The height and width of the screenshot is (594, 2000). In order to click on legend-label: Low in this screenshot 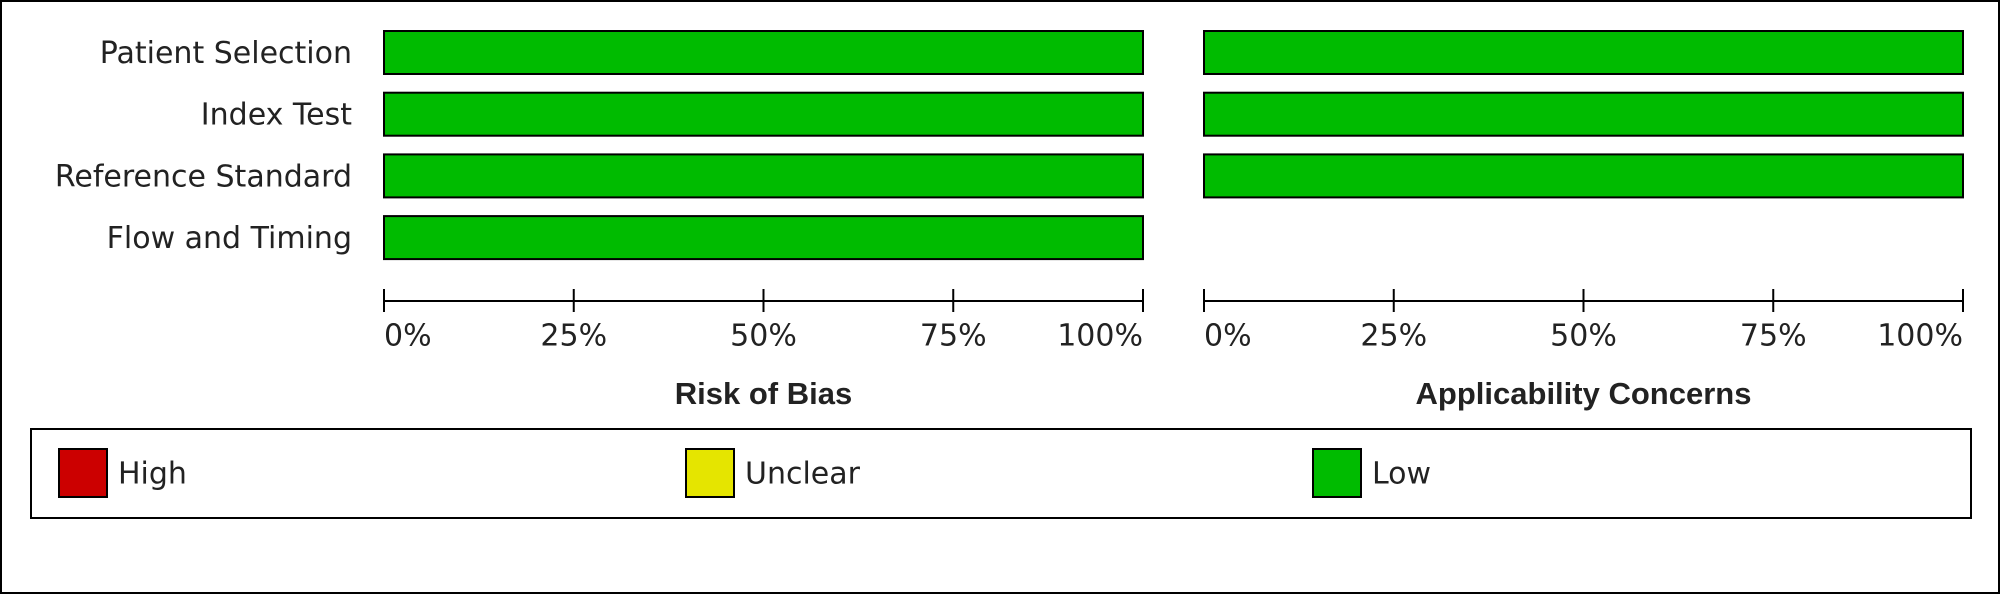, I will do `click(1401, 474)`.